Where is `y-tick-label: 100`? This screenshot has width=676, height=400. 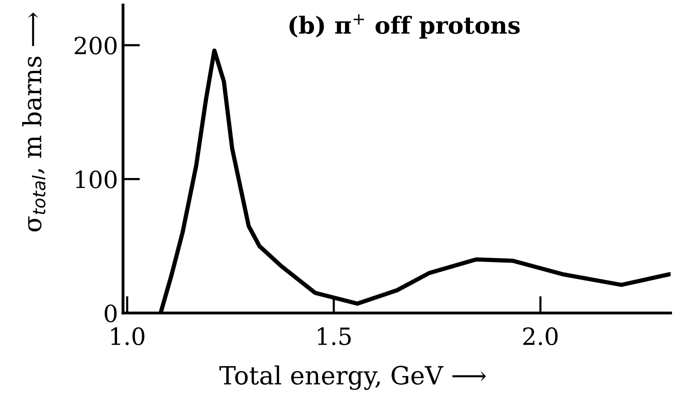
y-tick-label: 100 is located at coordinates (96, 179).